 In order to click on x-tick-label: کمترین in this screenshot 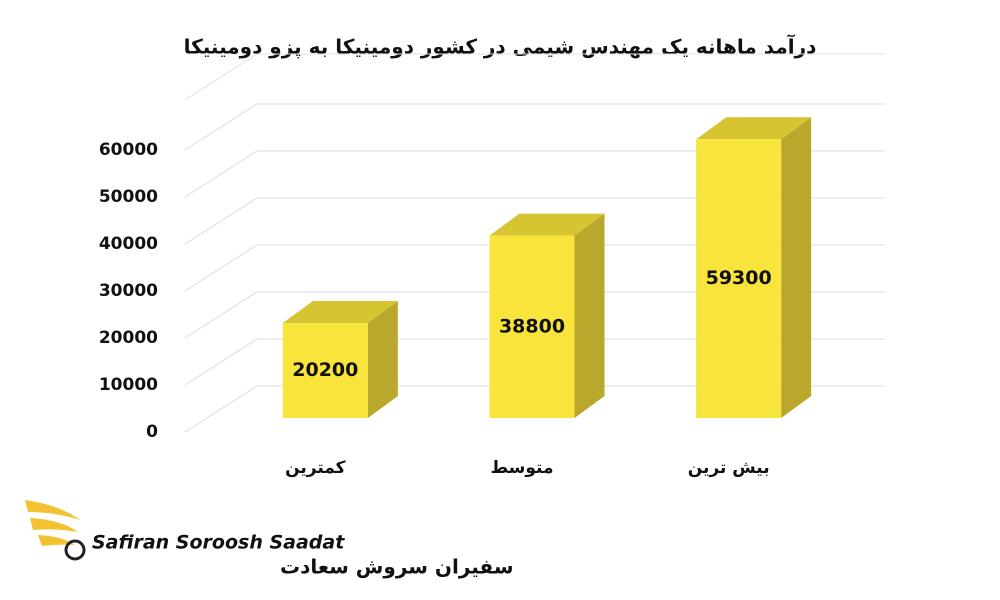, I will do `click(315, 468)`.